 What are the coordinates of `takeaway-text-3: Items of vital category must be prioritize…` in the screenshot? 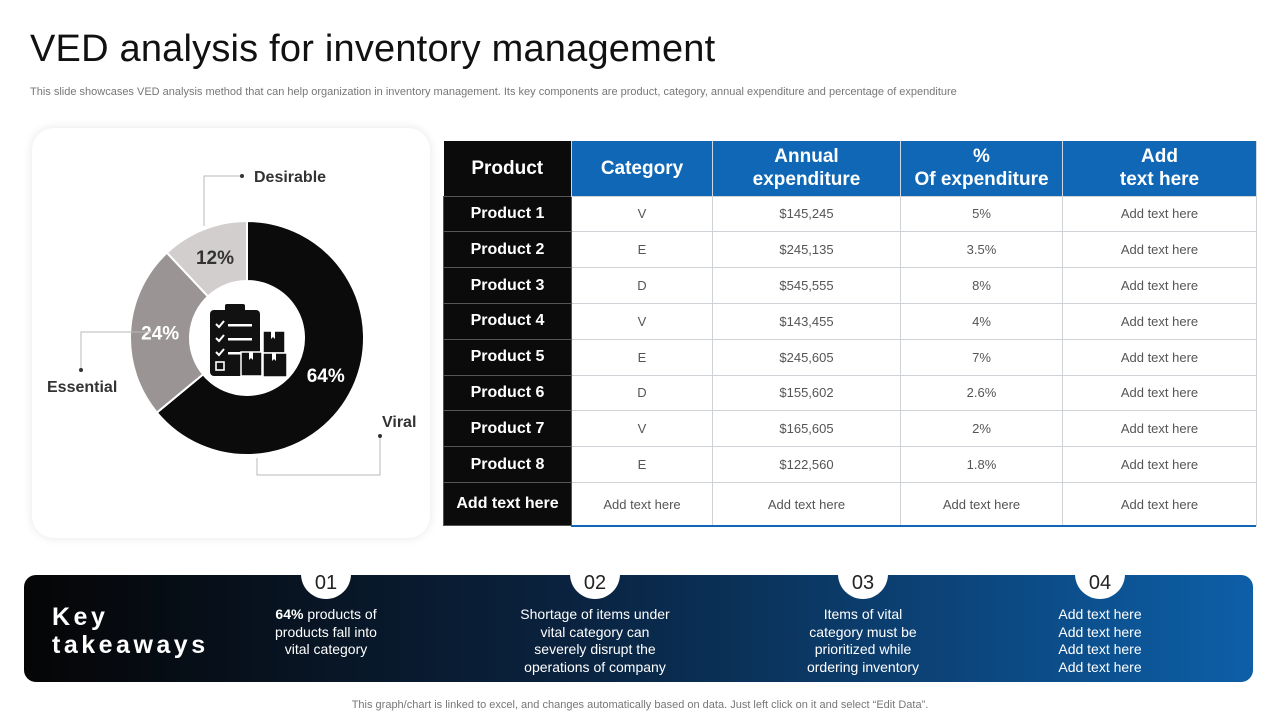 It's located at (863, 641).